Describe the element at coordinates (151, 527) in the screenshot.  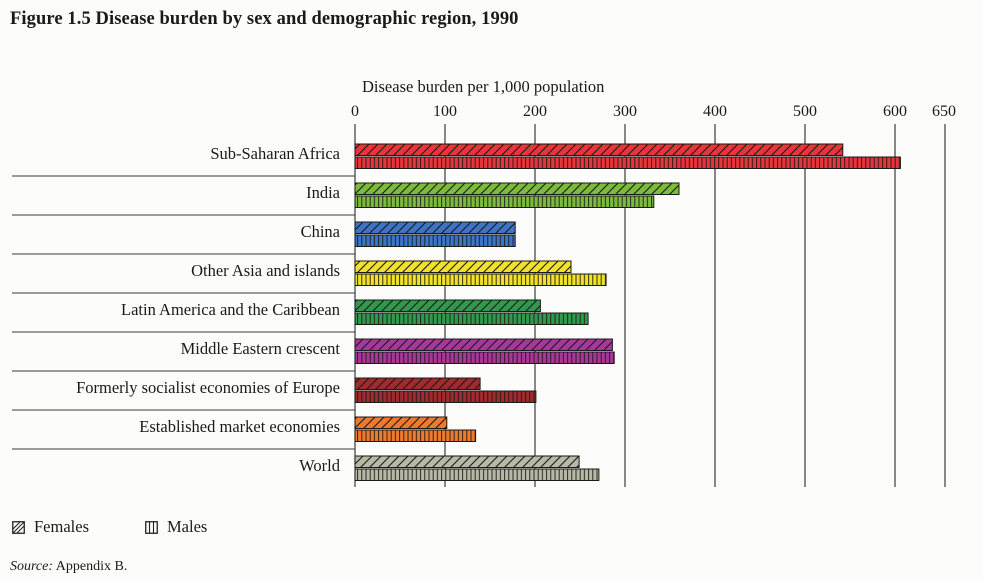
I see `males-swatch-icon` at that location.